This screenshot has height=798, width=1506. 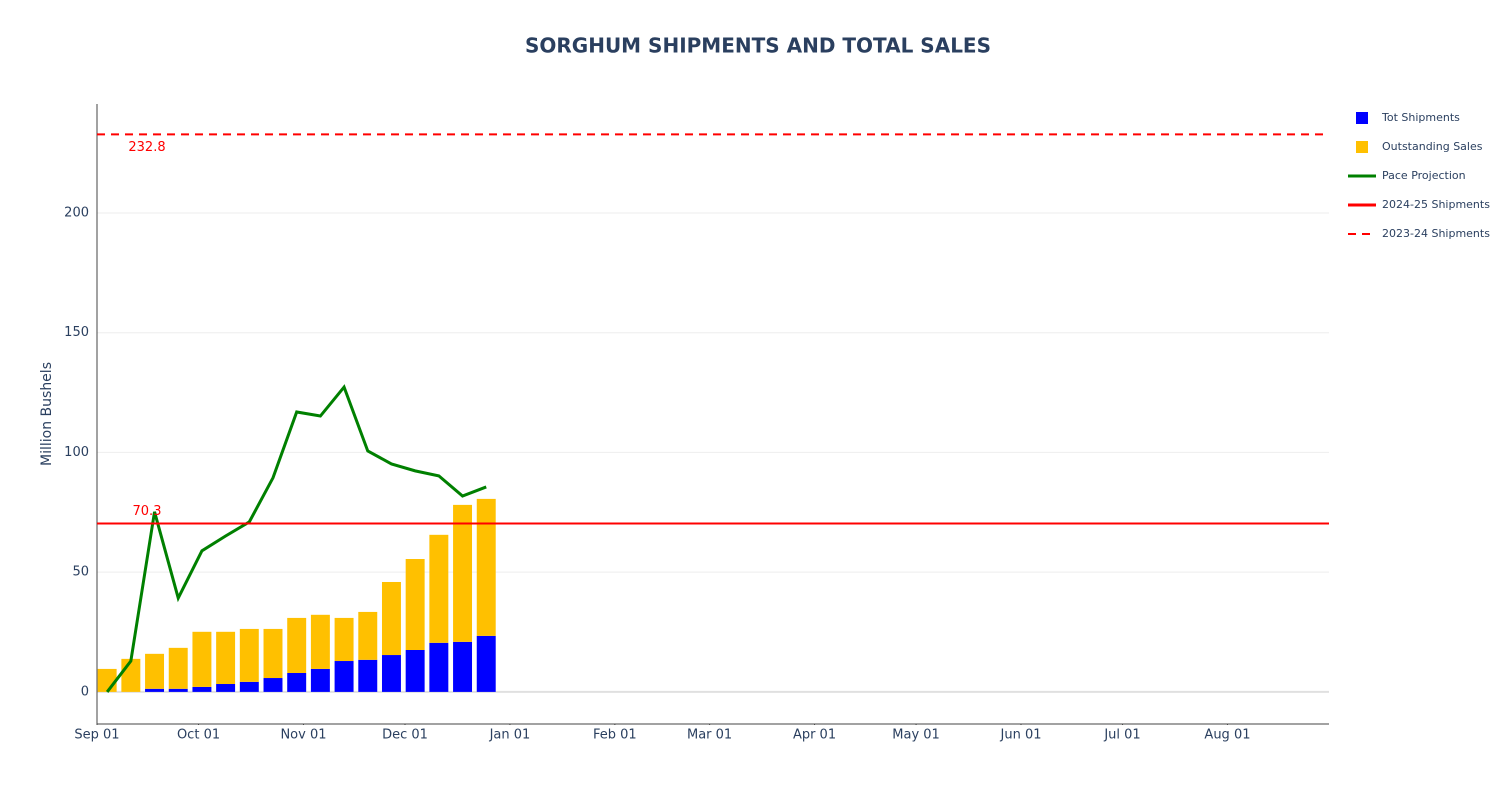 What do you see at coordinates (1021, 735) in the screenshot?
I see `x-tick-label: Jun 01` at bounding box center [1021, 735].